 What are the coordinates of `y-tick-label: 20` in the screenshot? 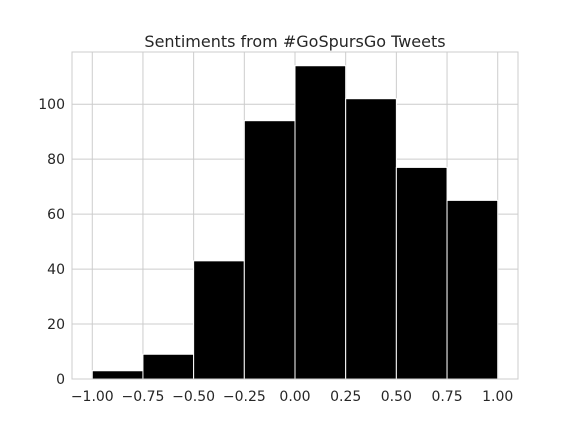 It's located at (56, 325).